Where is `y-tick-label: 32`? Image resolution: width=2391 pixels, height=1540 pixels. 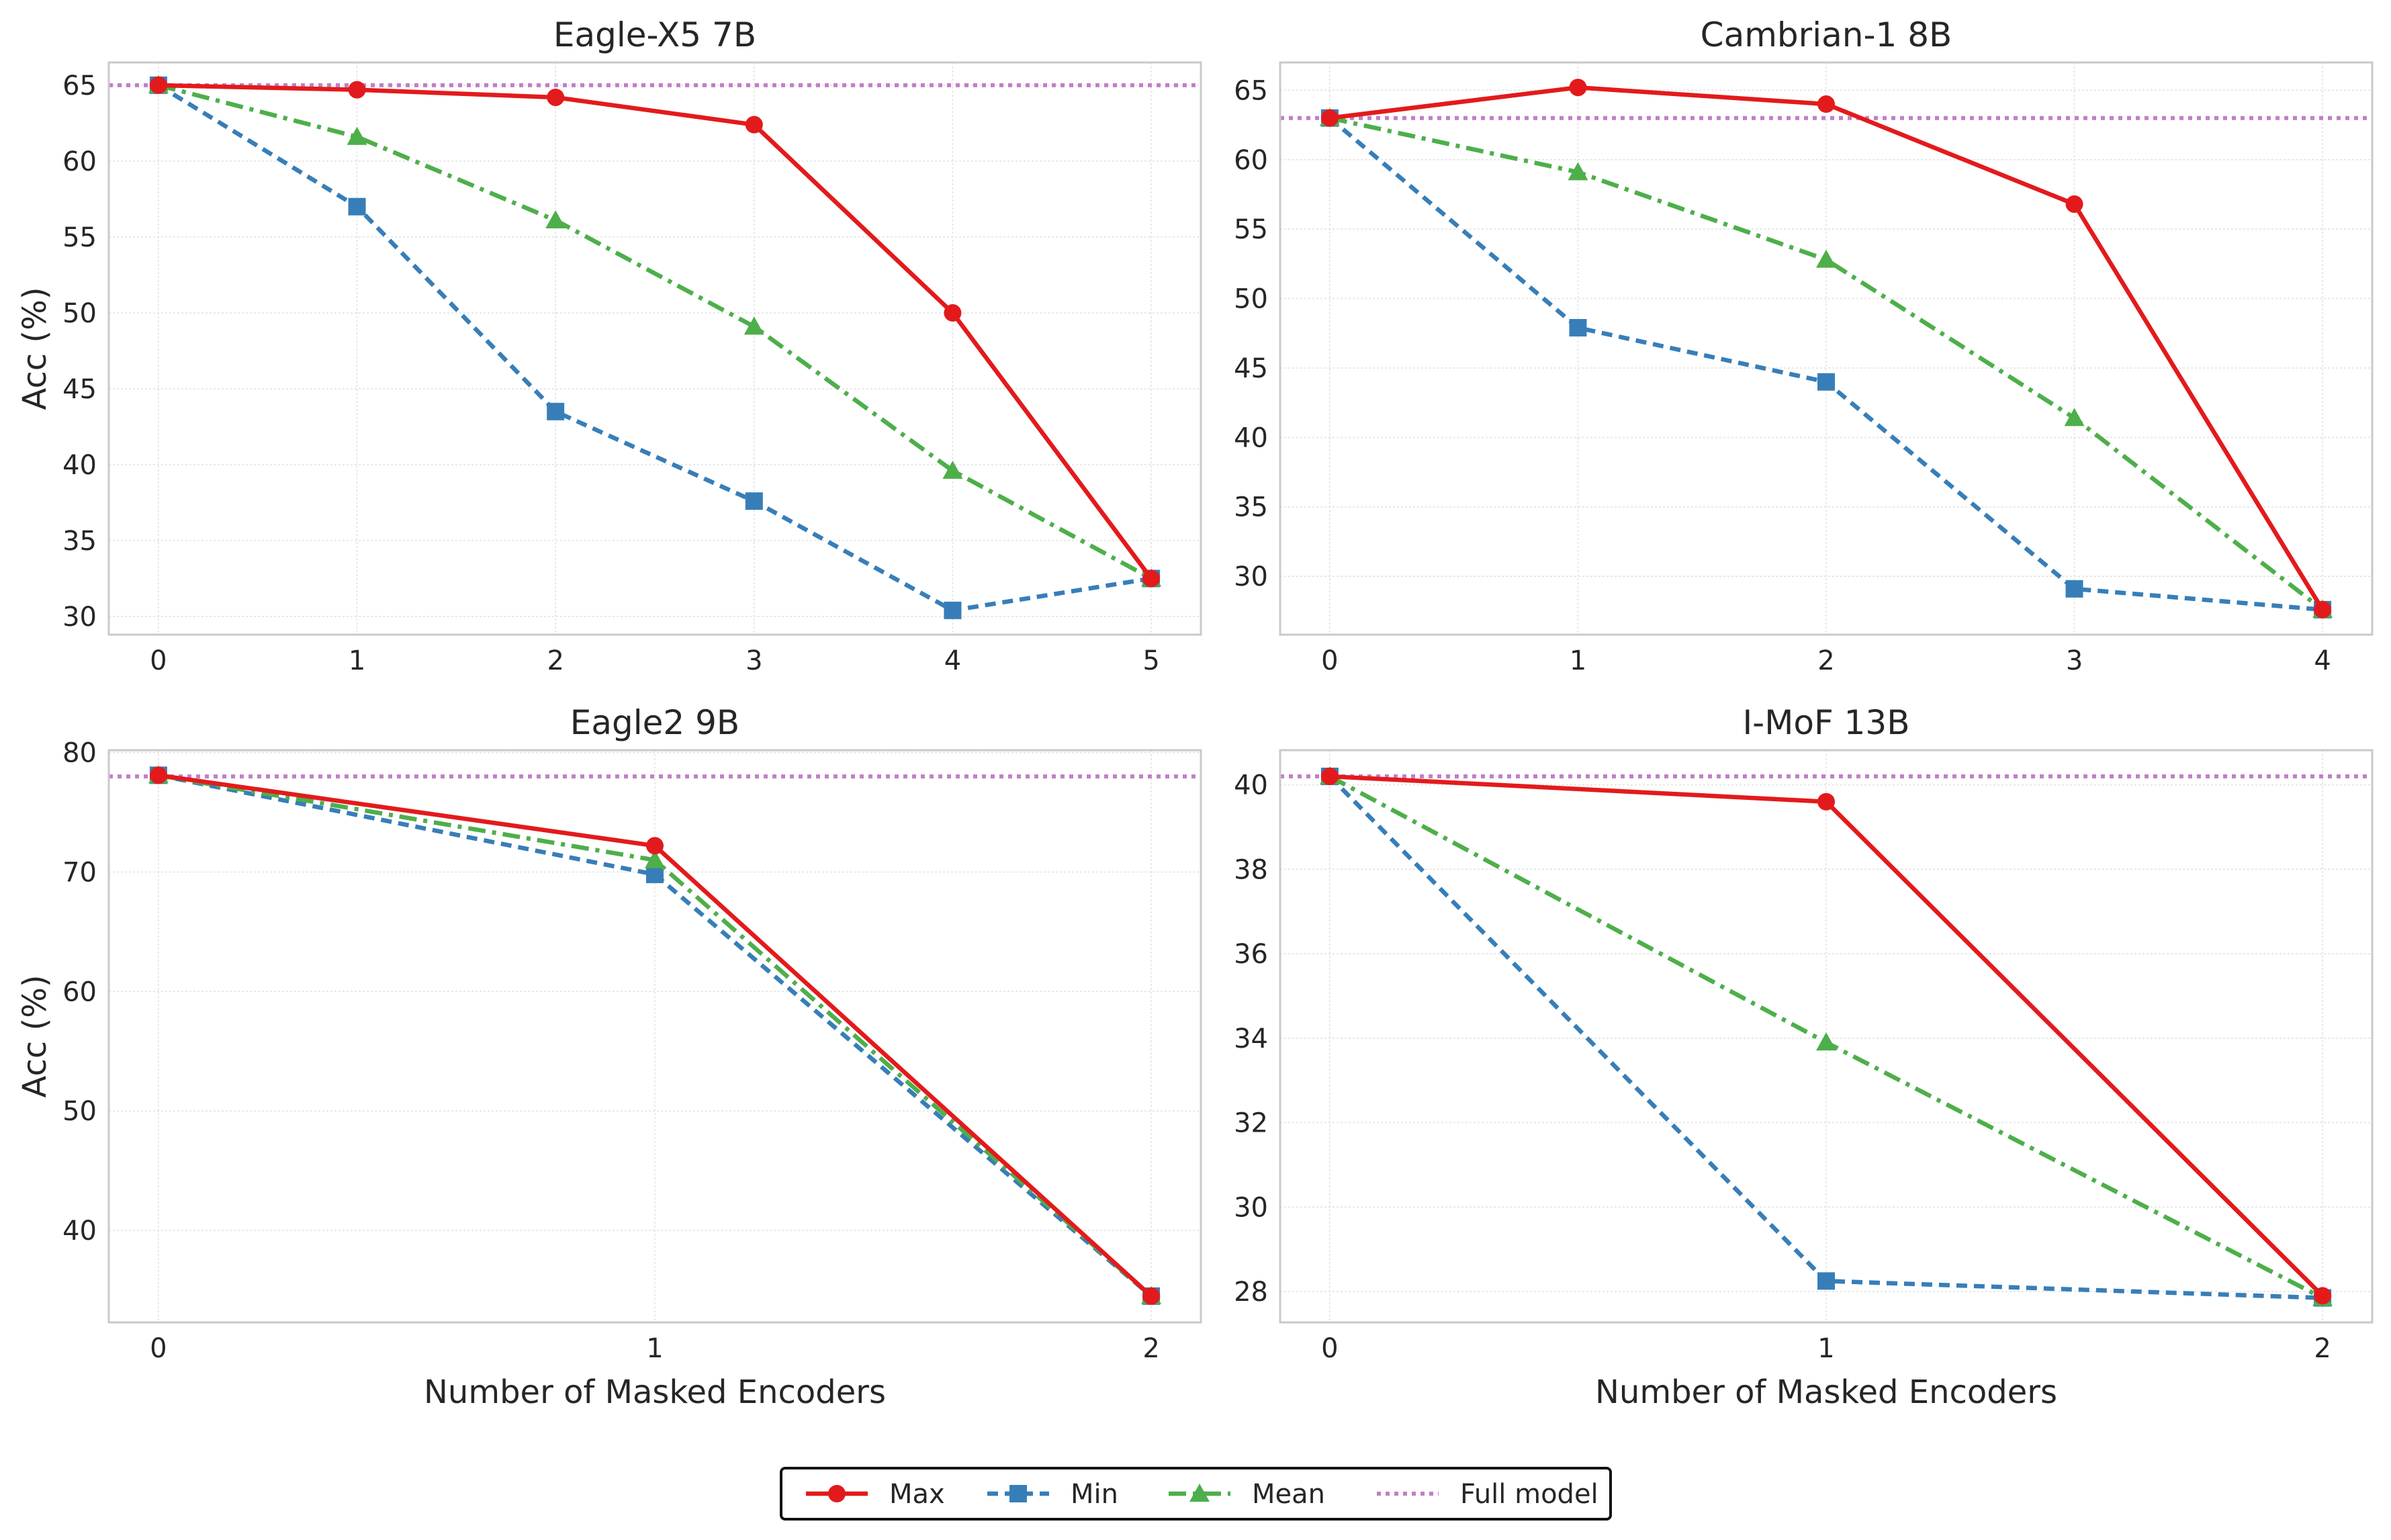 y-tick-label: 32 is located at coordinates (1251, 1123).